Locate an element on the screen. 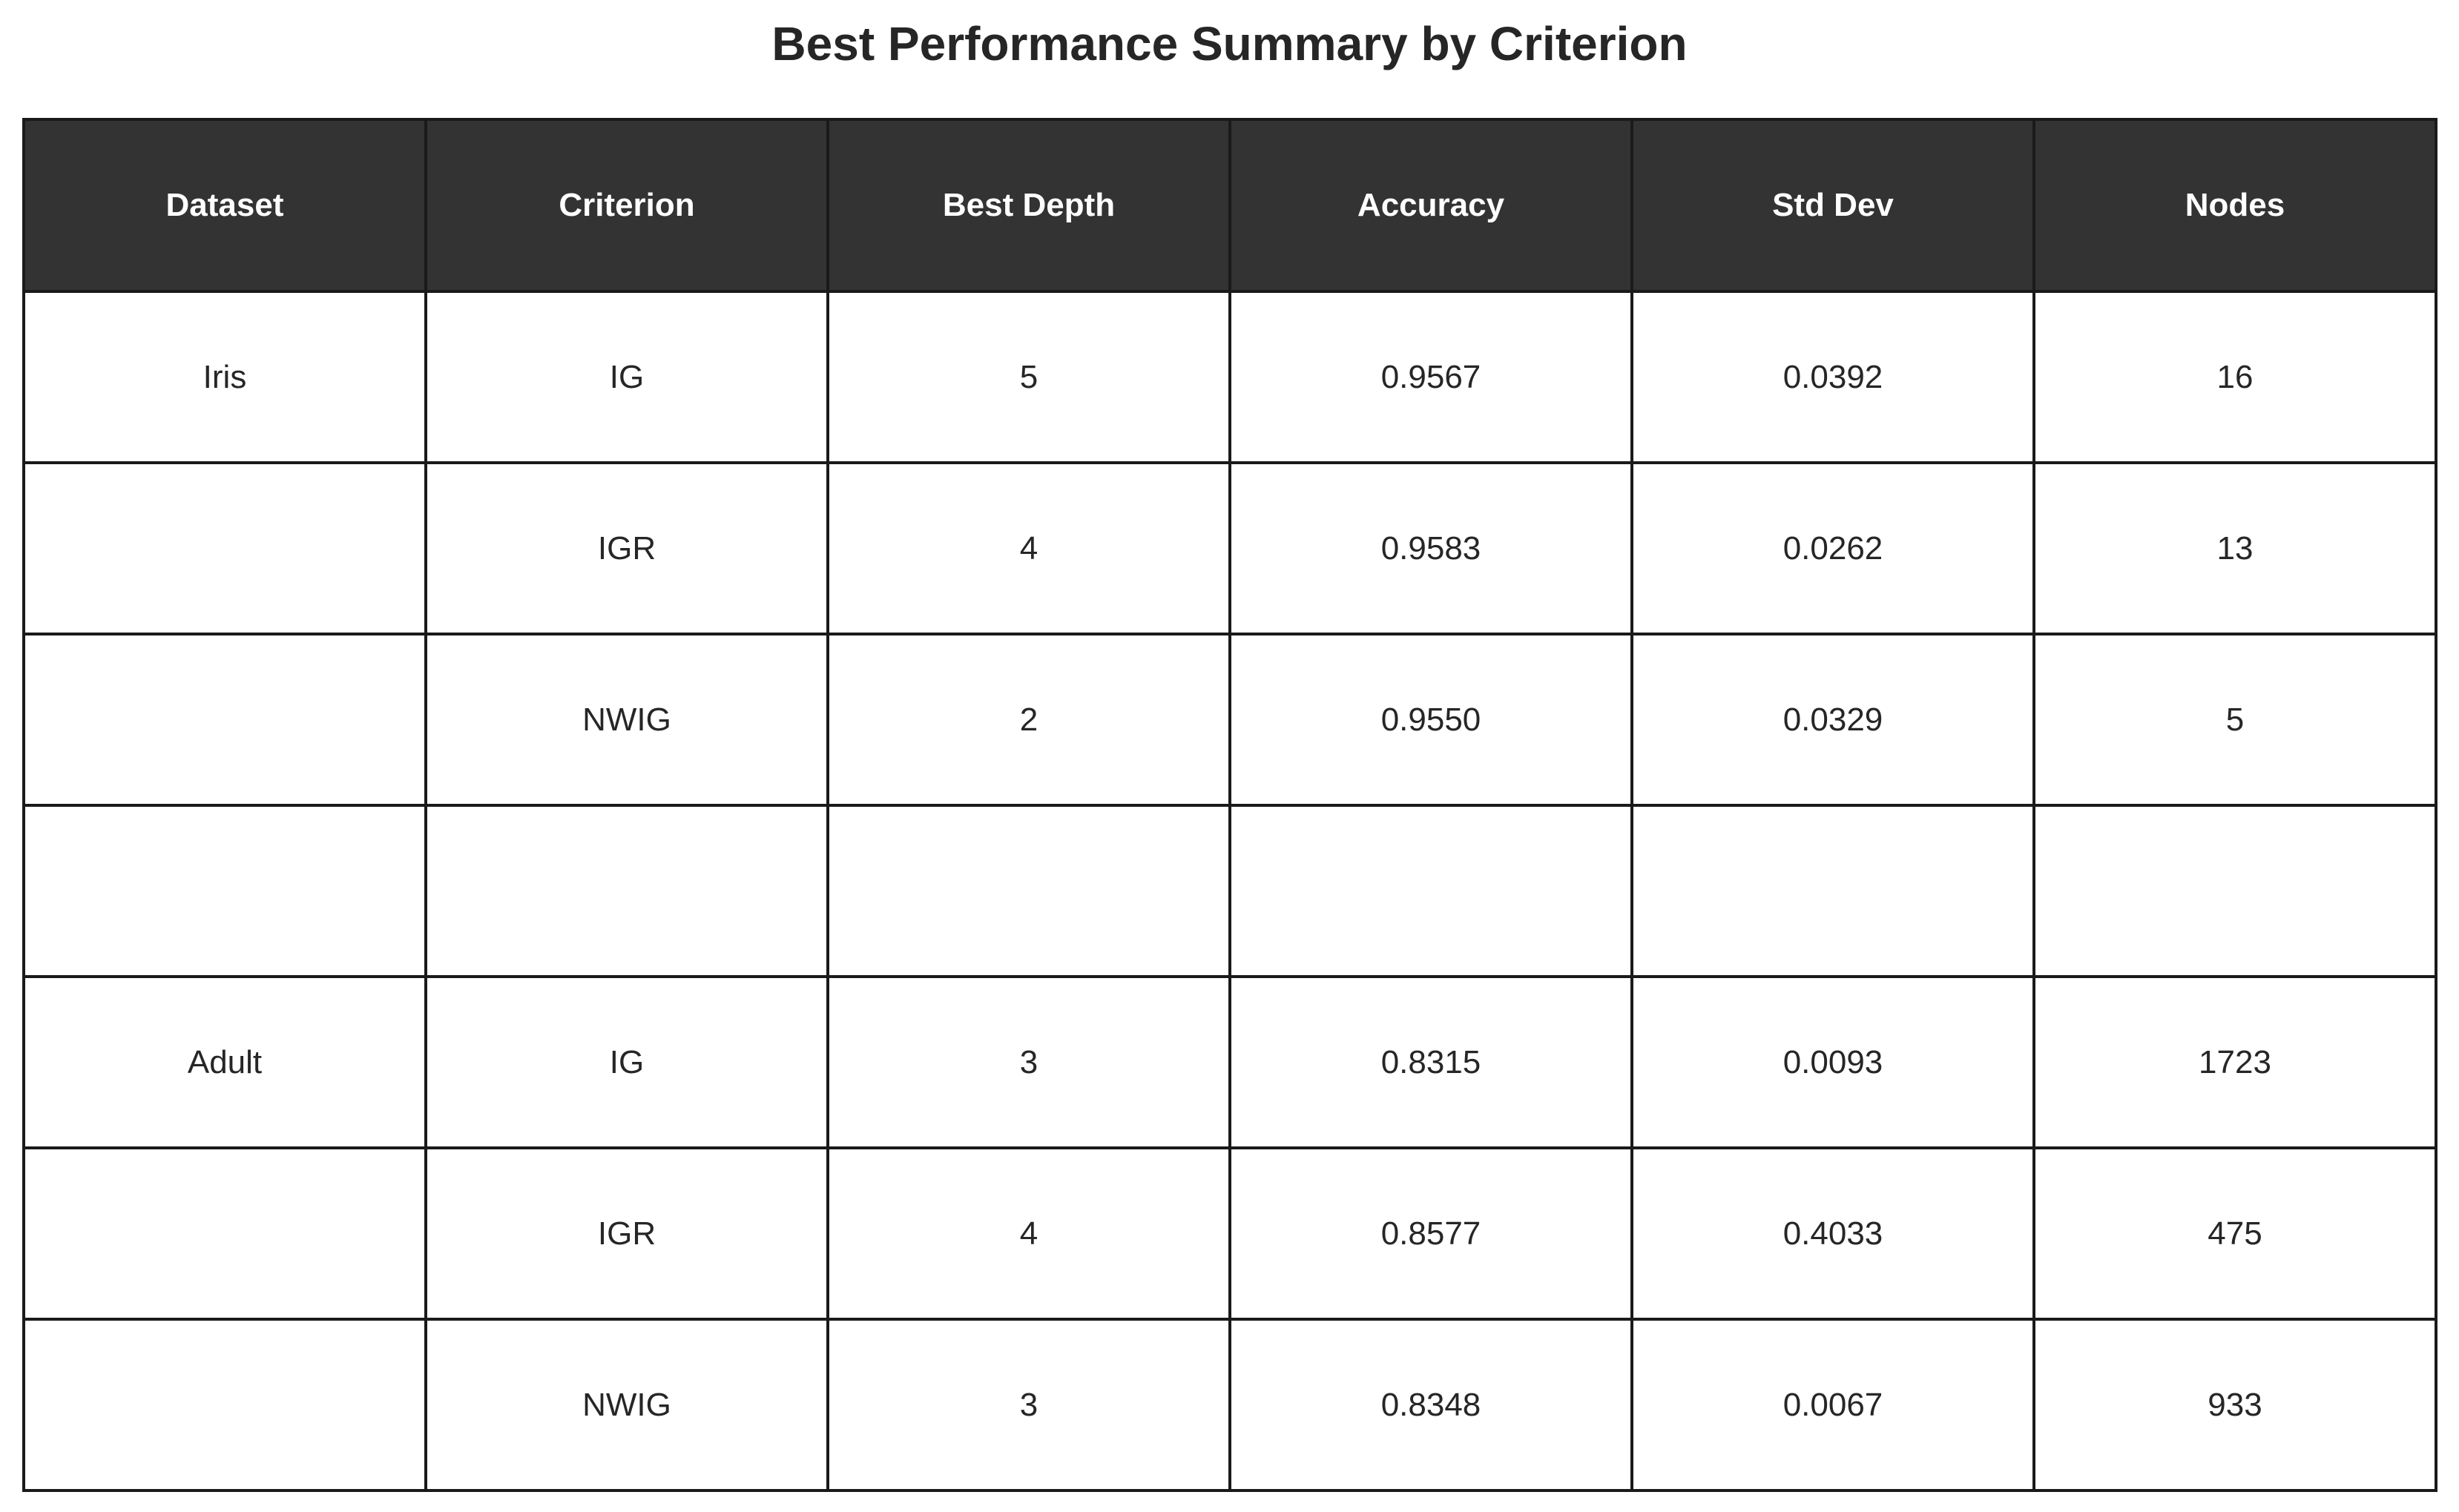 The width and height of the screenshot is (2459, 1512). cell-std-dev: 0.0262 is located at coordinates (1832, 548).